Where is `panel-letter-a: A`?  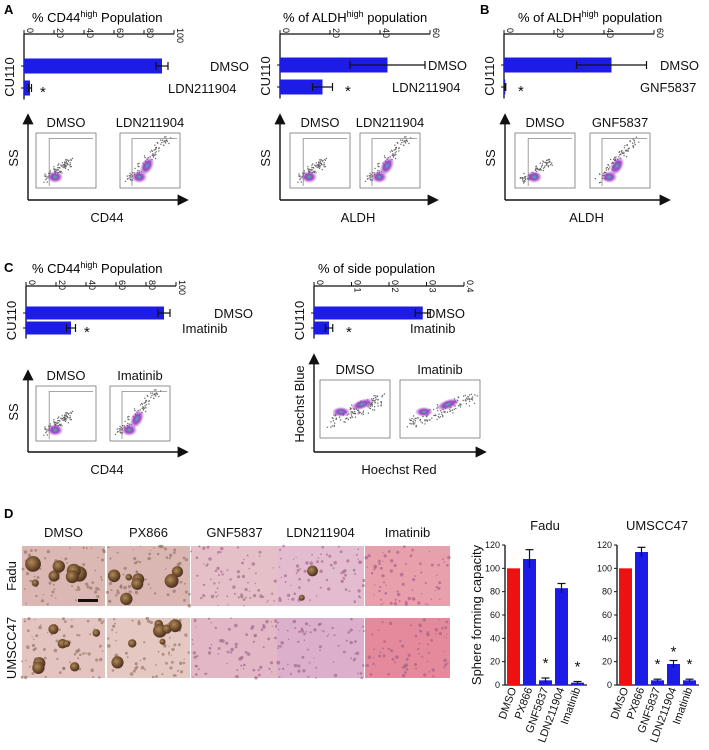 panel-letter-a: A is located at coordinates (9, 9).